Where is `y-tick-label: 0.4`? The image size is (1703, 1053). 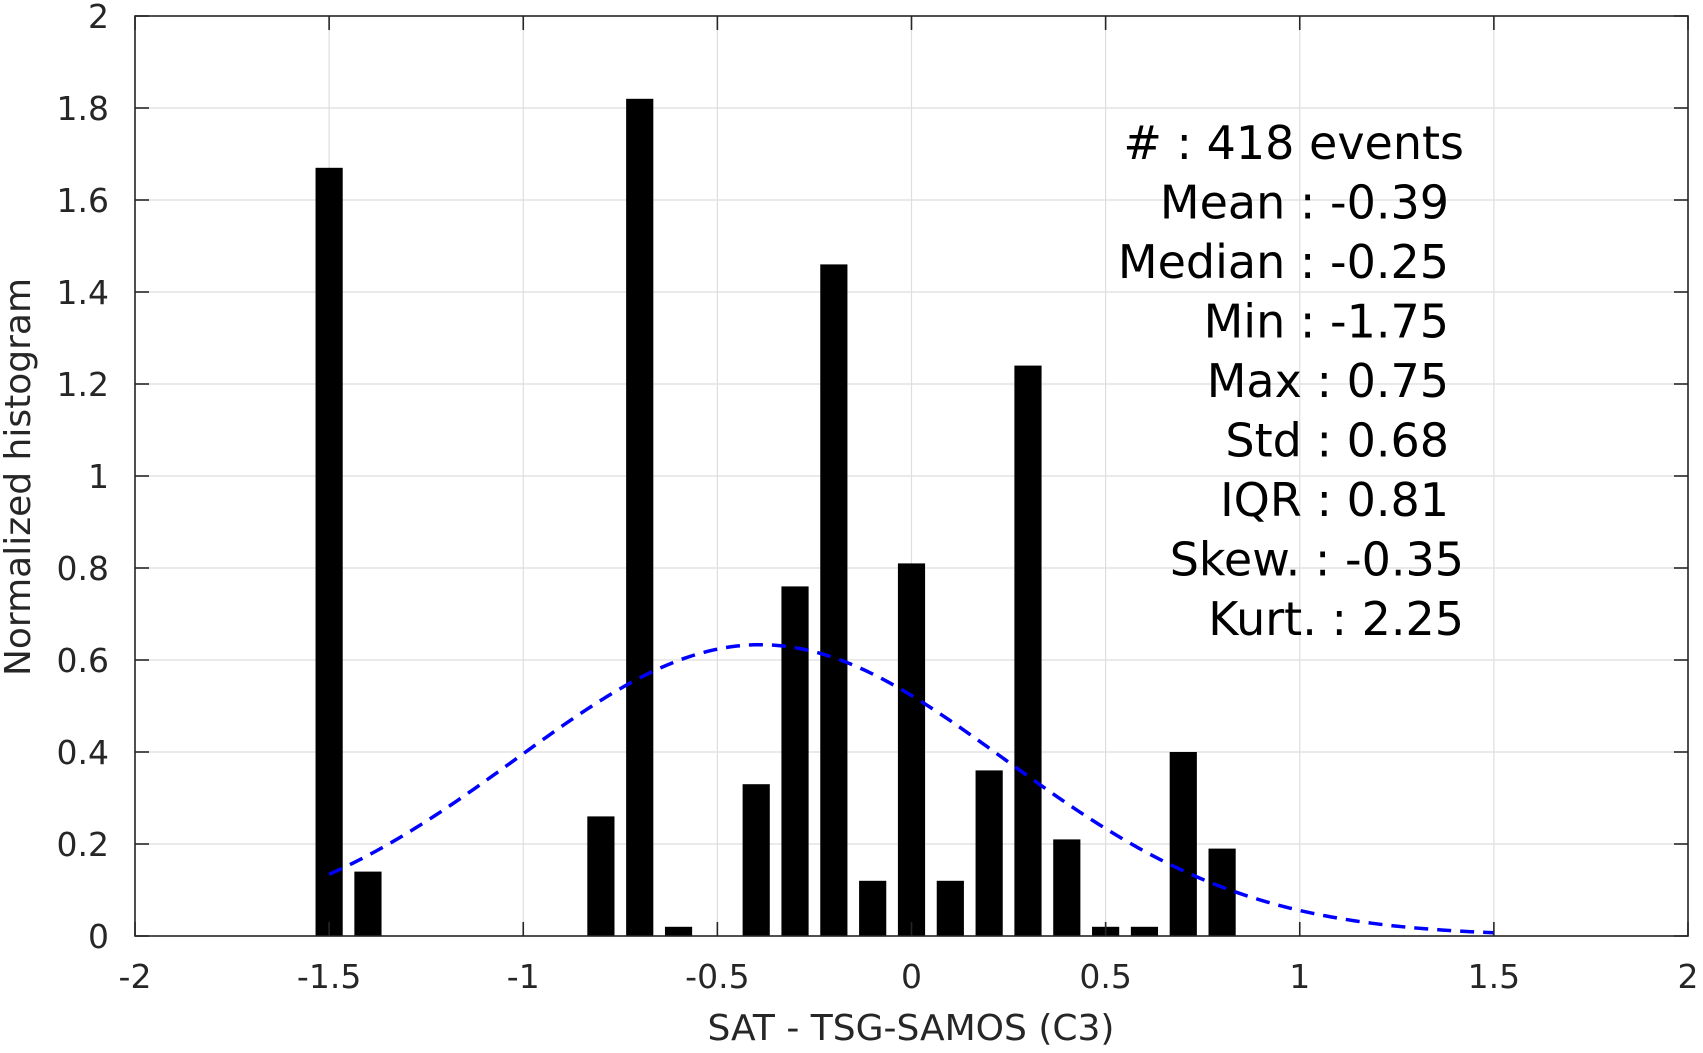 y-tick-label: 0.4 is located at coordinates (83, 752).